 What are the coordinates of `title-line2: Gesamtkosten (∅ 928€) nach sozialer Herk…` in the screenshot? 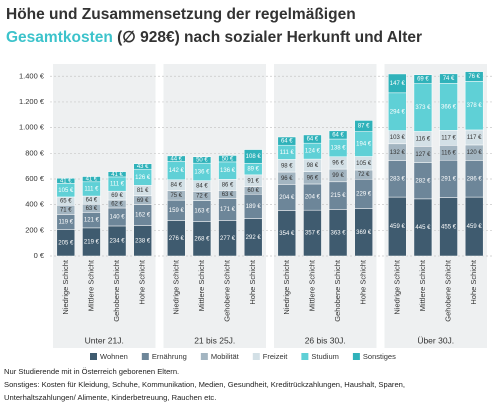 It's located at (214, 37).